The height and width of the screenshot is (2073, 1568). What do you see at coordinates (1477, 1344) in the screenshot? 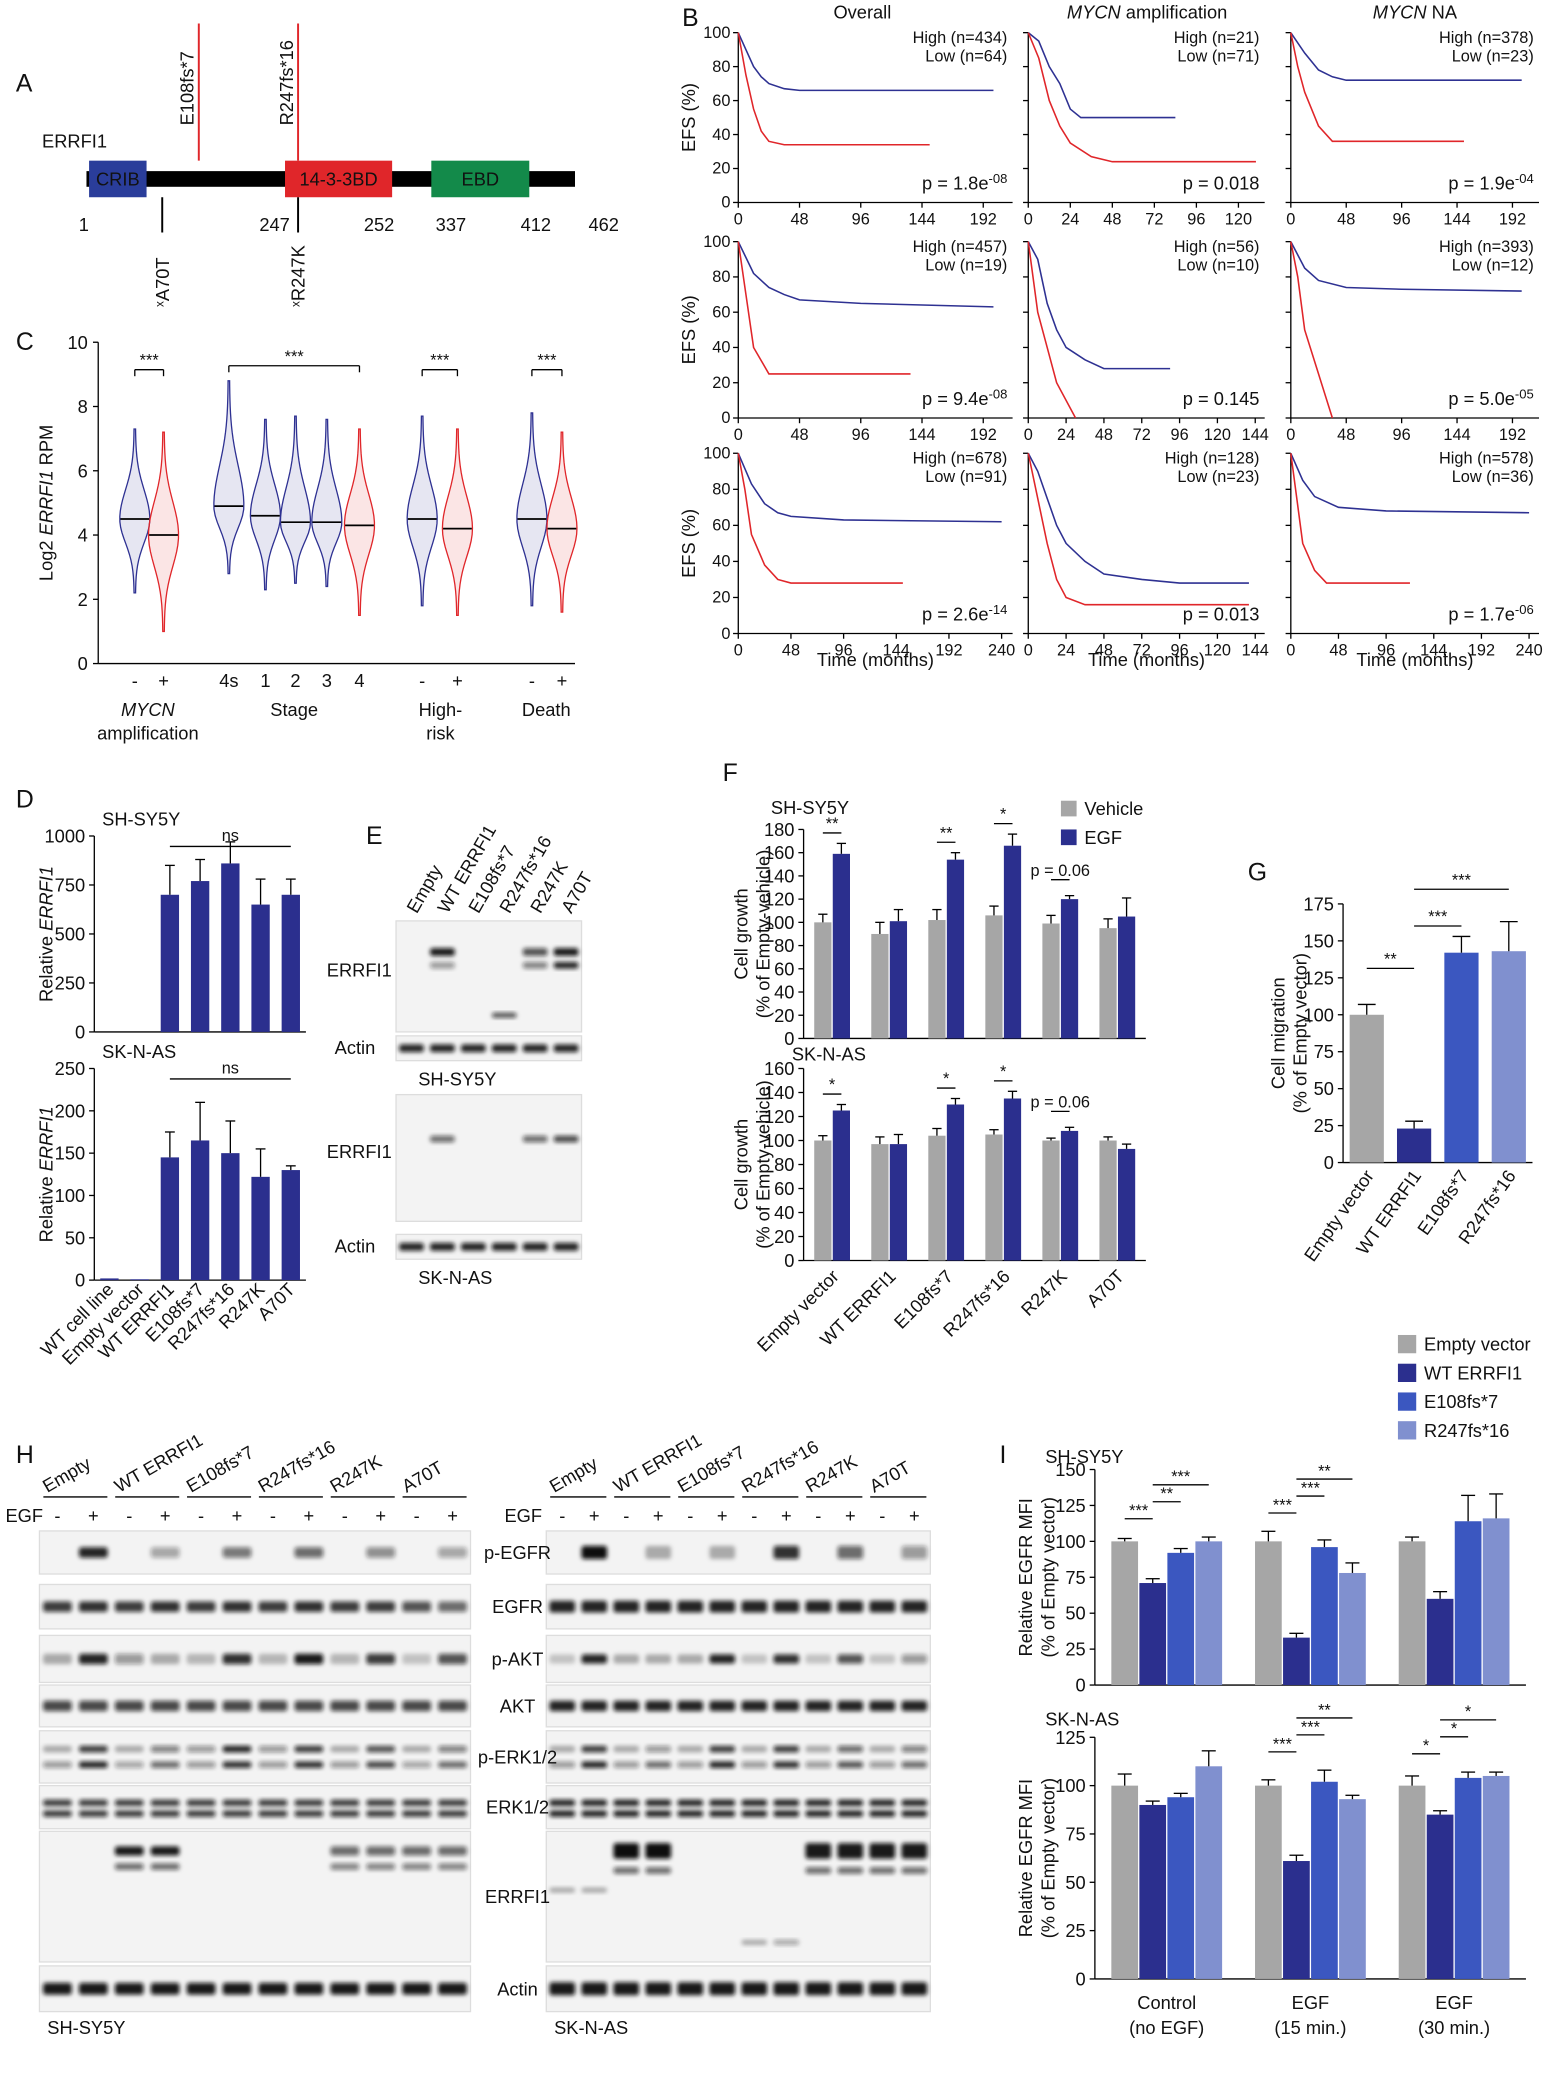
I see `legend-entry: Empty vector` at bounding box center [1477, 1344].